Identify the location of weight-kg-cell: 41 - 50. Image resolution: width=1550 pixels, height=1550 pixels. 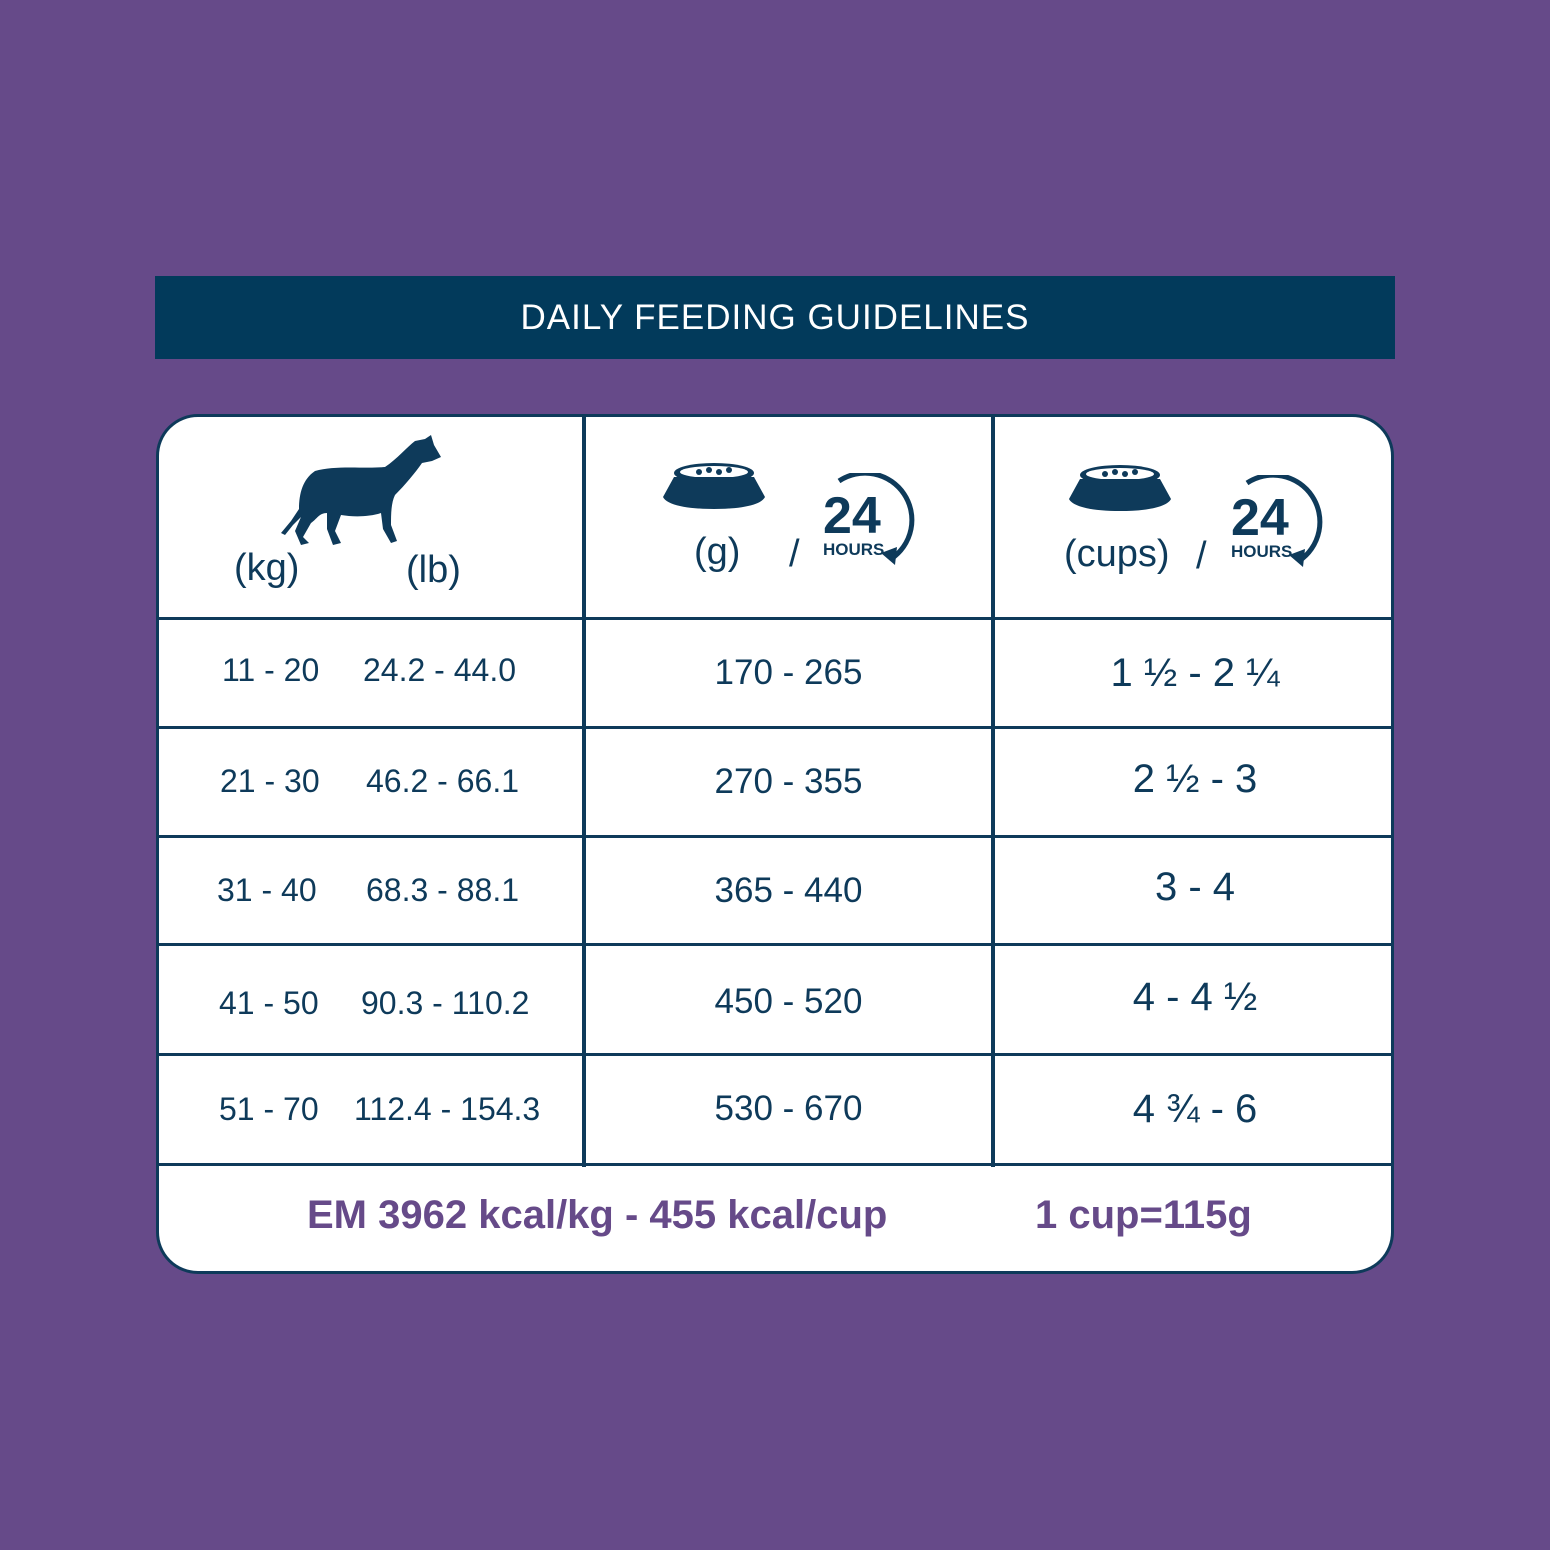
(269, 1003).